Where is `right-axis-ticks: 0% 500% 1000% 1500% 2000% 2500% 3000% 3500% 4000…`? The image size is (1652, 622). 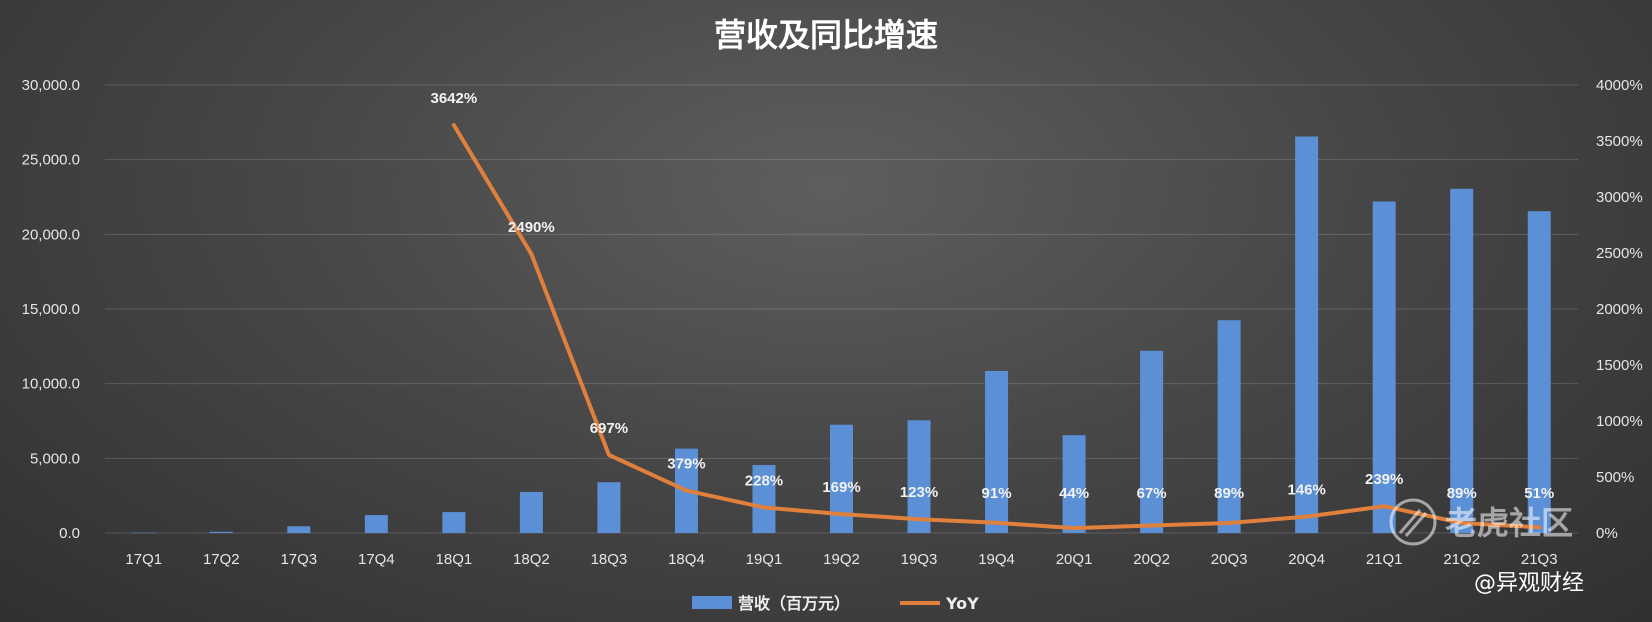 right-axis-ticks: 0% 500% 1000% 1500% 2000% 2500% 3000% 3500% 4000… is located at coordinates (1619, 309).